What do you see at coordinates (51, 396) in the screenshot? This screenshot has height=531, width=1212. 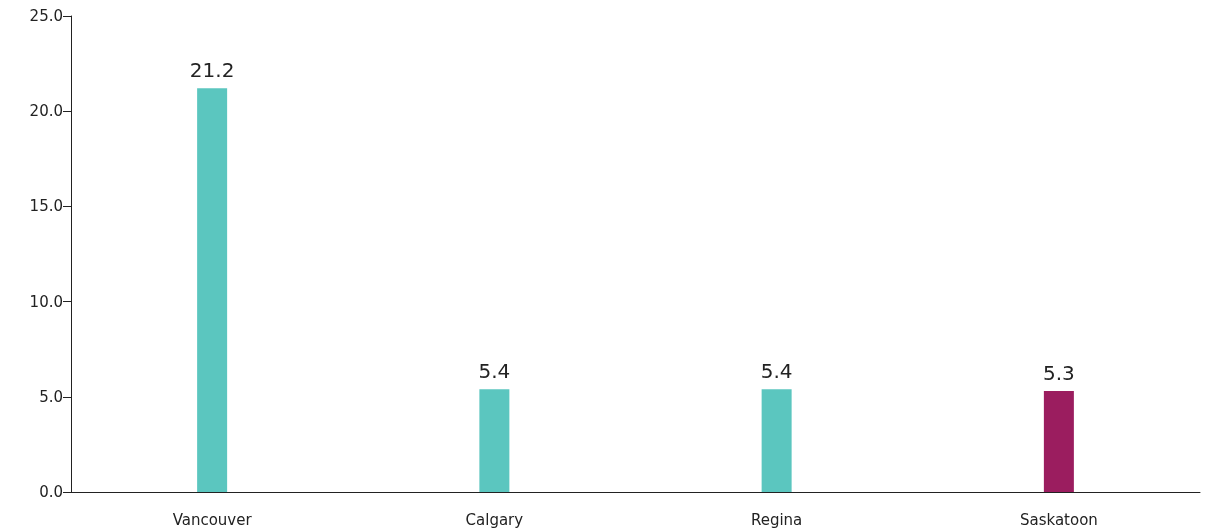 I see `y-tick-label: 5.0` at bounding box center [51, 396].